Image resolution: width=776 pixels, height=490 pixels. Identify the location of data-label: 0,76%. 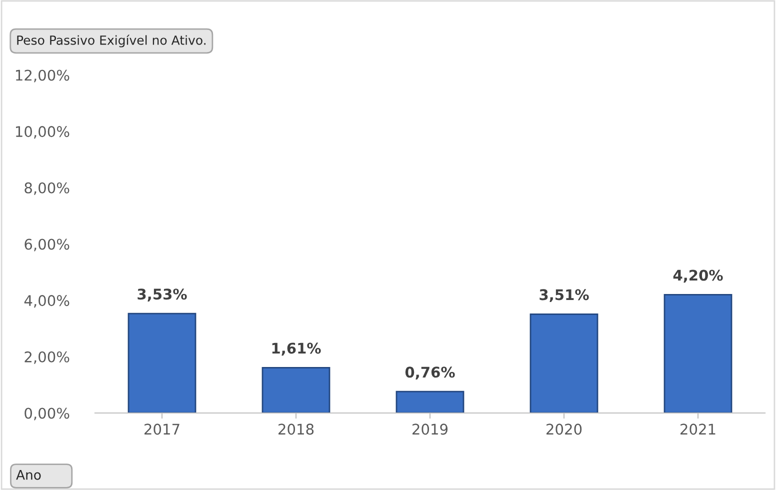
(430, 373).